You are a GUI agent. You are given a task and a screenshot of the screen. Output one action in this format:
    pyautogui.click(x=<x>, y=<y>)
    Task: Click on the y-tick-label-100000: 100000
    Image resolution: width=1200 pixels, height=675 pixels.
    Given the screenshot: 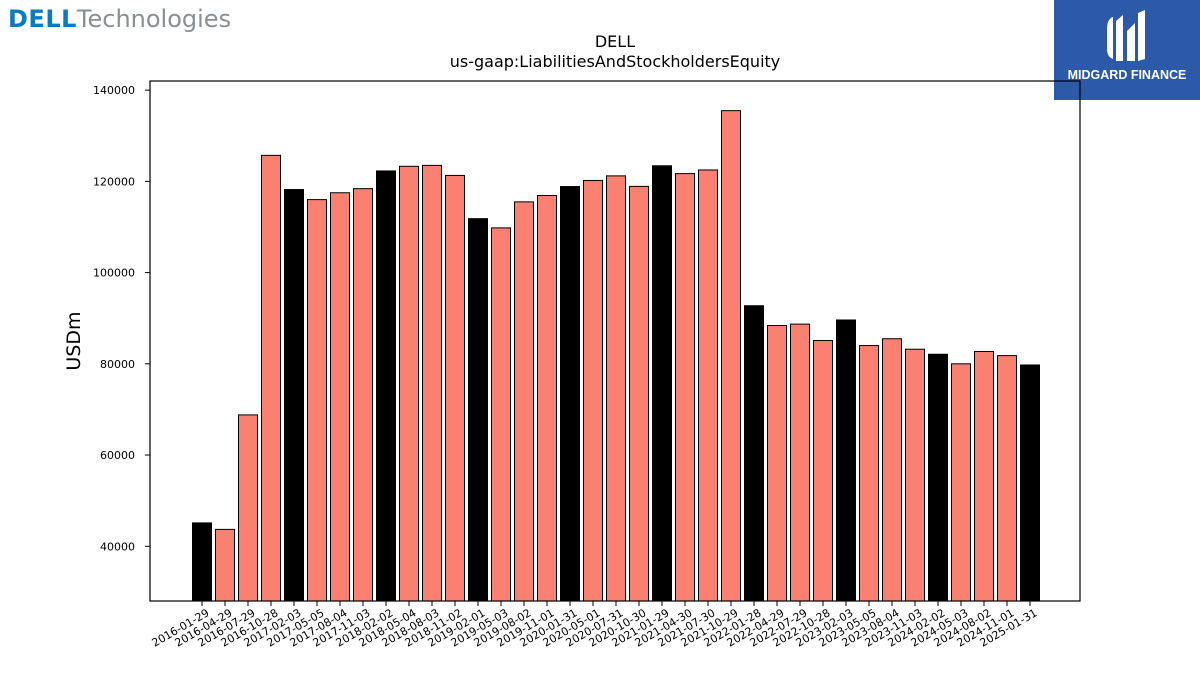 What is the action you would take?
    pyautogui.click(x=114, y=273)
    